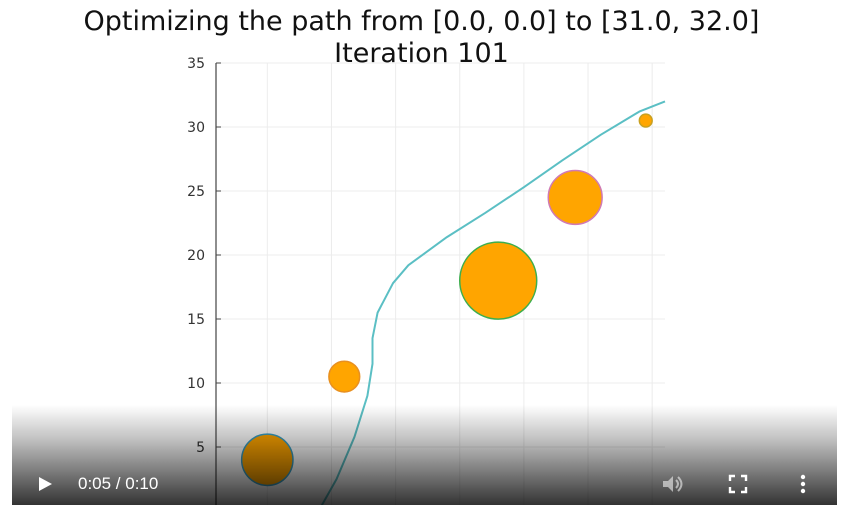 Image resolution: width=843 pixels, height=505 pixels. I want to click on more-vert-icon, so click(803, 484).